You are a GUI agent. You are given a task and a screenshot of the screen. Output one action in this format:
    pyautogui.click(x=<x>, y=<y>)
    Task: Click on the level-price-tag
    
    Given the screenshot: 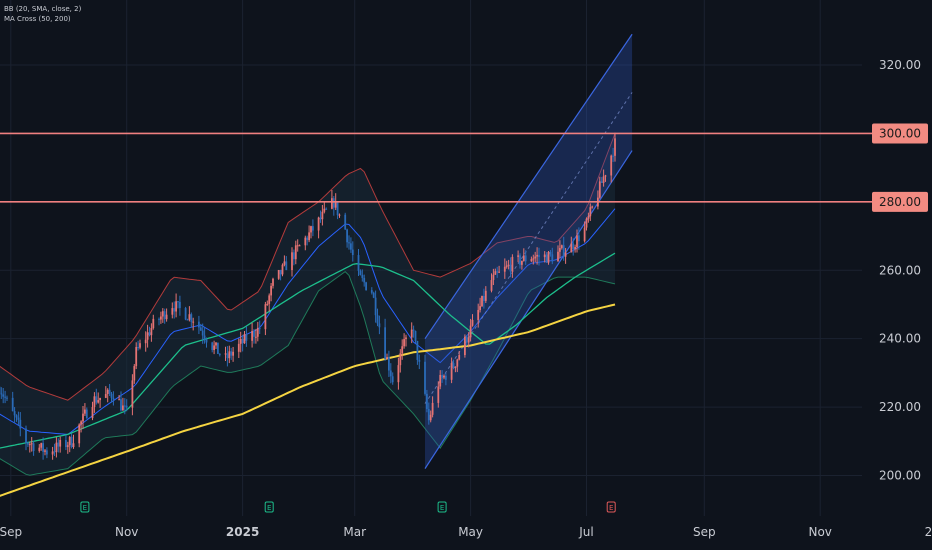 What is the action you would take?
    pyautogui.click(x=900, y=133)
    